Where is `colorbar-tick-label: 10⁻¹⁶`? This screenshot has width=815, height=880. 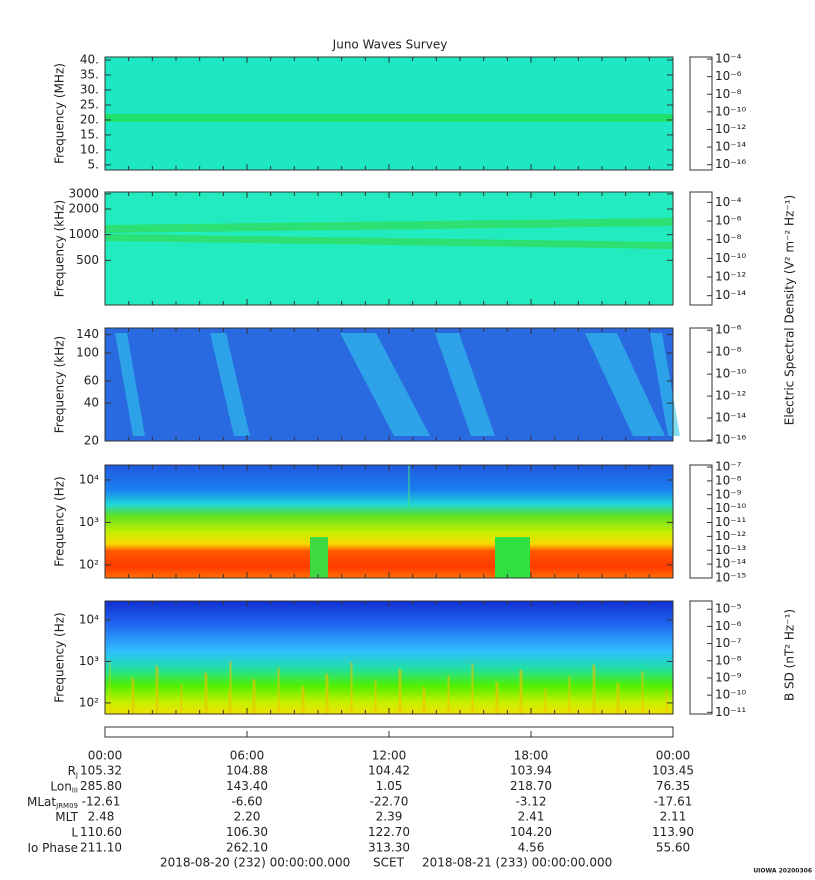 colorbar-tick-label: 10⁻¹⁶ is located at coordinates (730, 164).